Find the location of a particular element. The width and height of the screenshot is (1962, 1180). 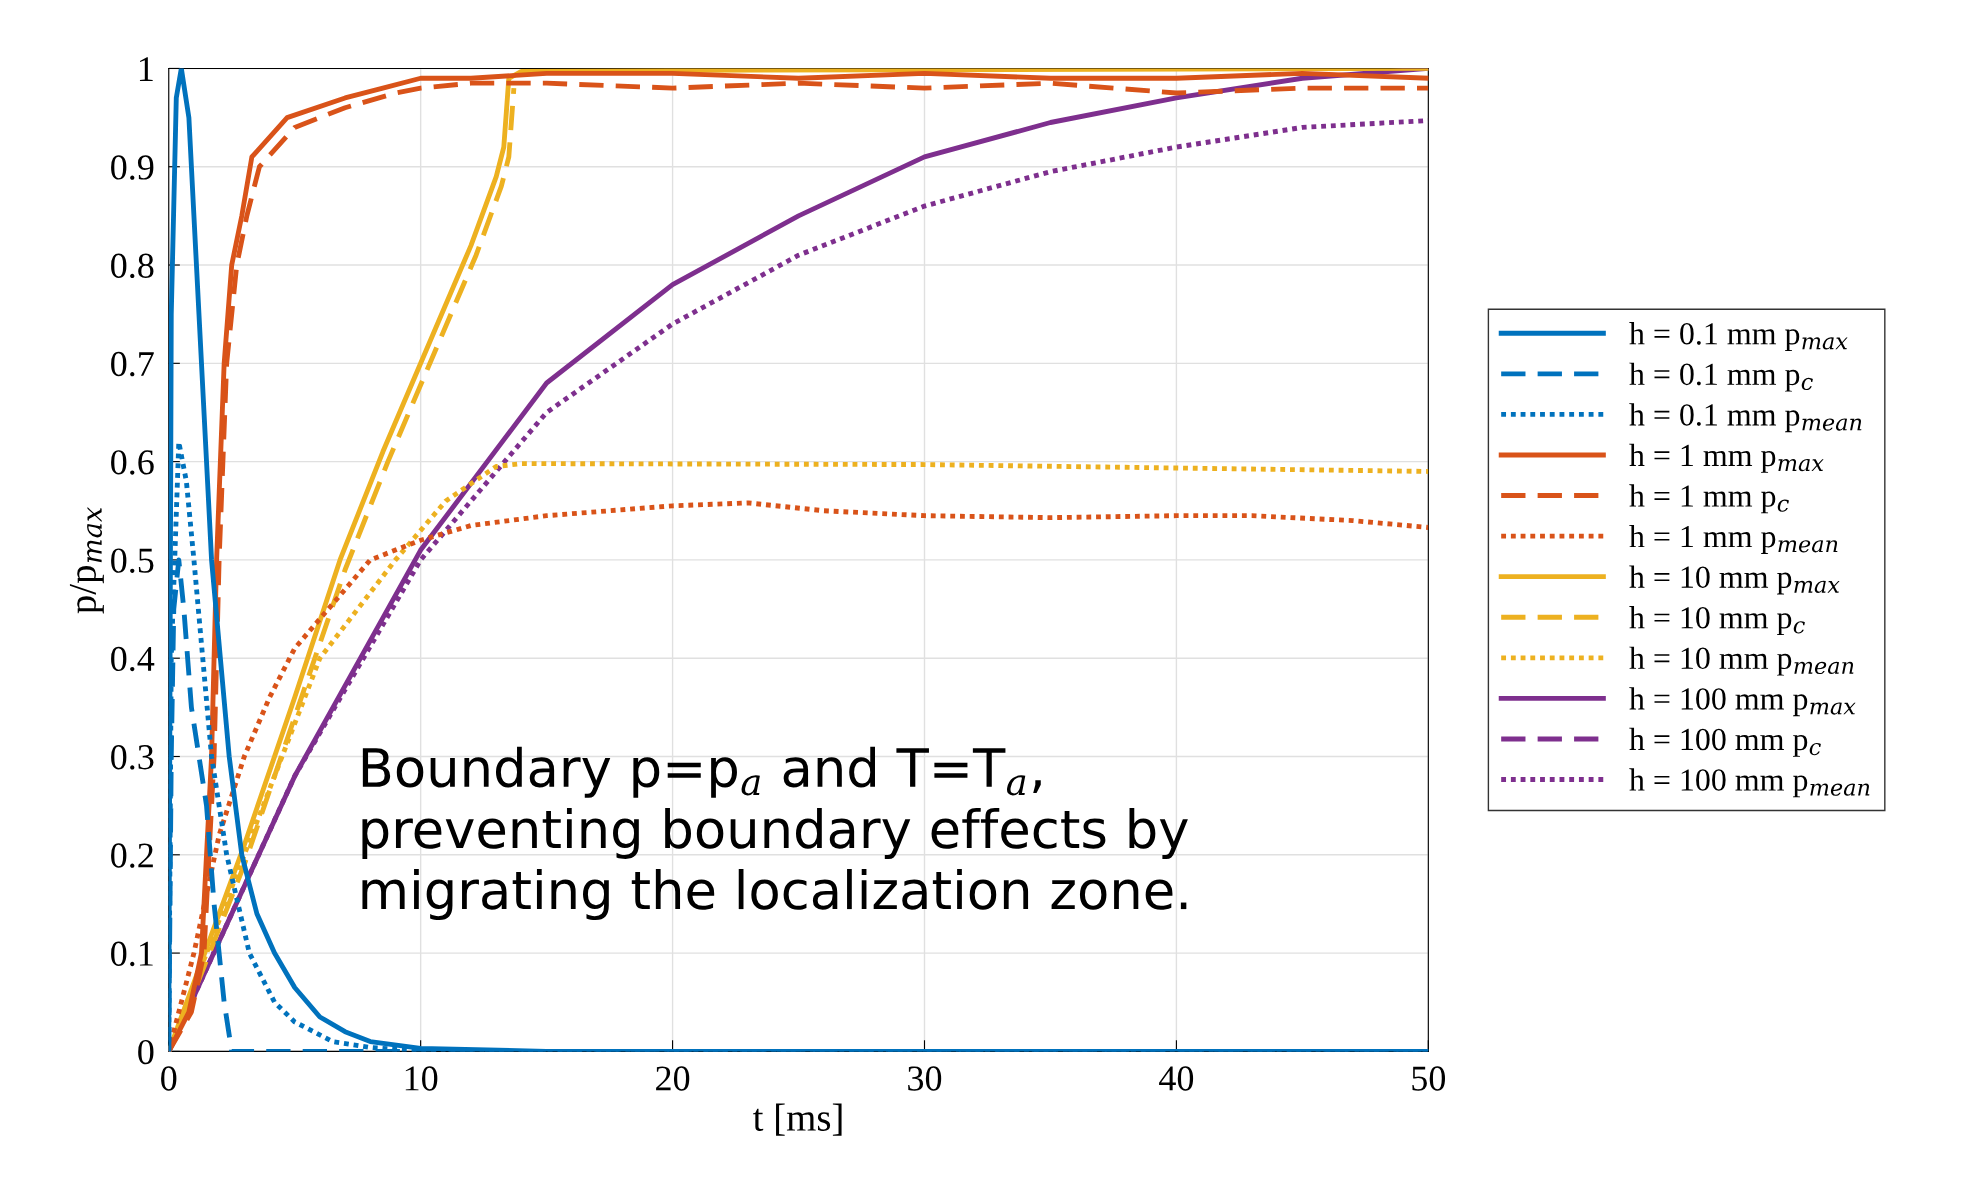

y-tick-label: 0.2 is located at coordinates (132, 855).